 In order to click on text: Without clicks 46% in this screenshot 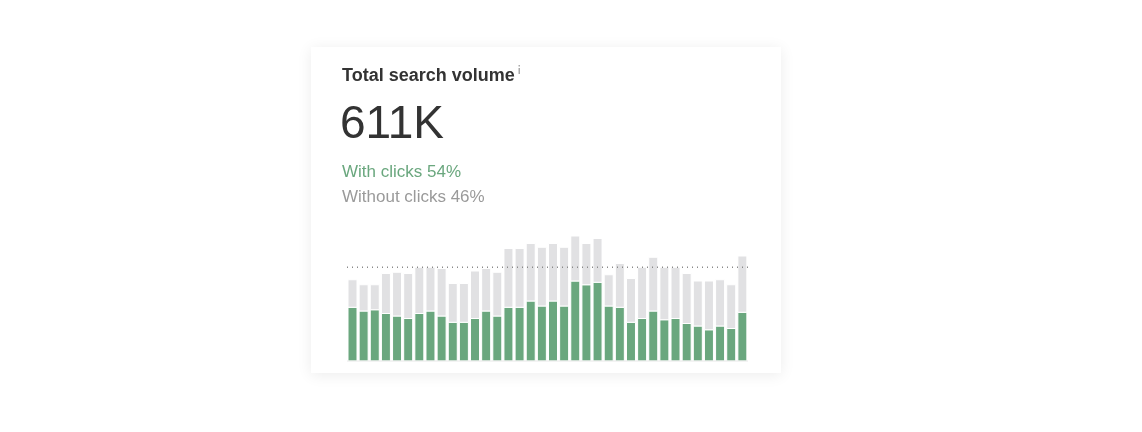, I will do `click(413, 197)`.